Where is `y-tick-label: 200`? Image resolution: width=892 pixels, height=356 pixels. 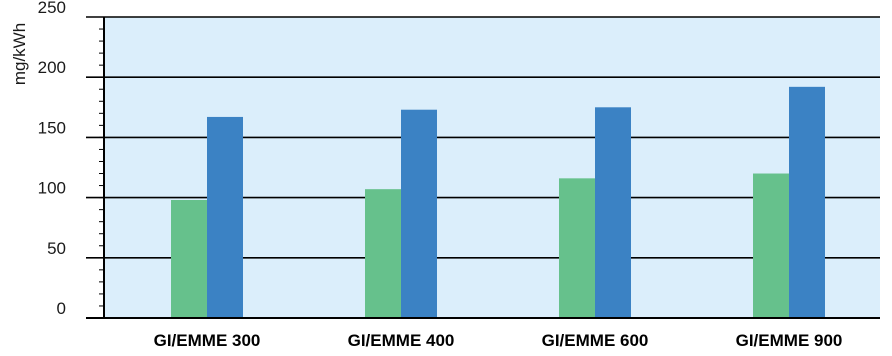
y-tick-label: 200 is located at coordinates (52, 67).